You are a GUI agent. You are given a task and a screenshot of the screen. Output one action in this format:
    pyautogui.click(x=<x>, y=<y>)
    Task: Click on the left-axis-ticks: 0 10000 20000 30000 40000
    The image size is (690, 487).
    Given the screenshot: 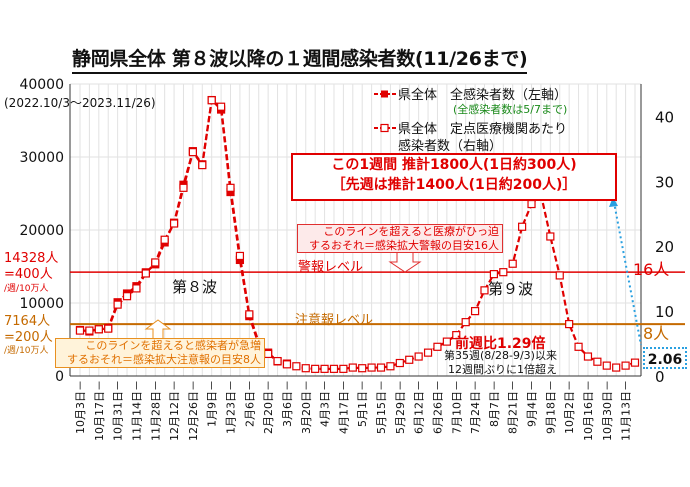 What is the action you would take?
    pyautogui.click(x=41, y=231)
    